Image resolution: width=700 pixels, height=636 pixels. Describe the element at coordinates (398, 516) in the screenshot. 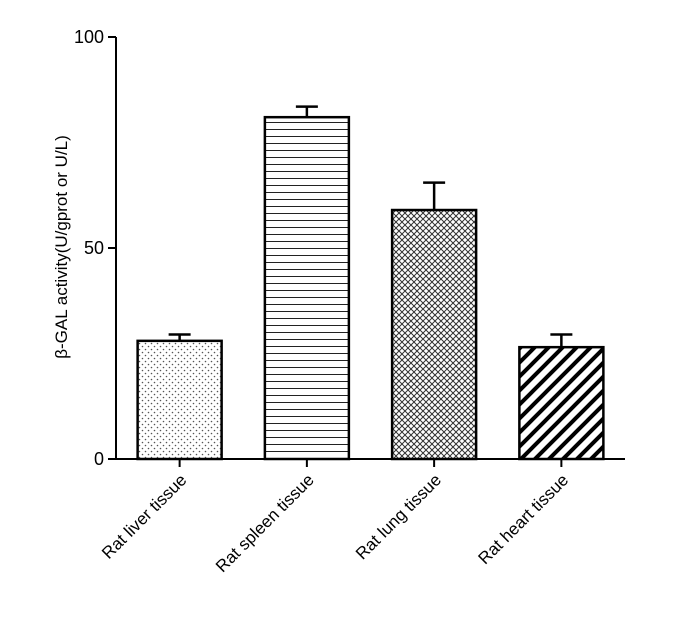

I see `x-tick-label: Rat lung tissue` at that location.